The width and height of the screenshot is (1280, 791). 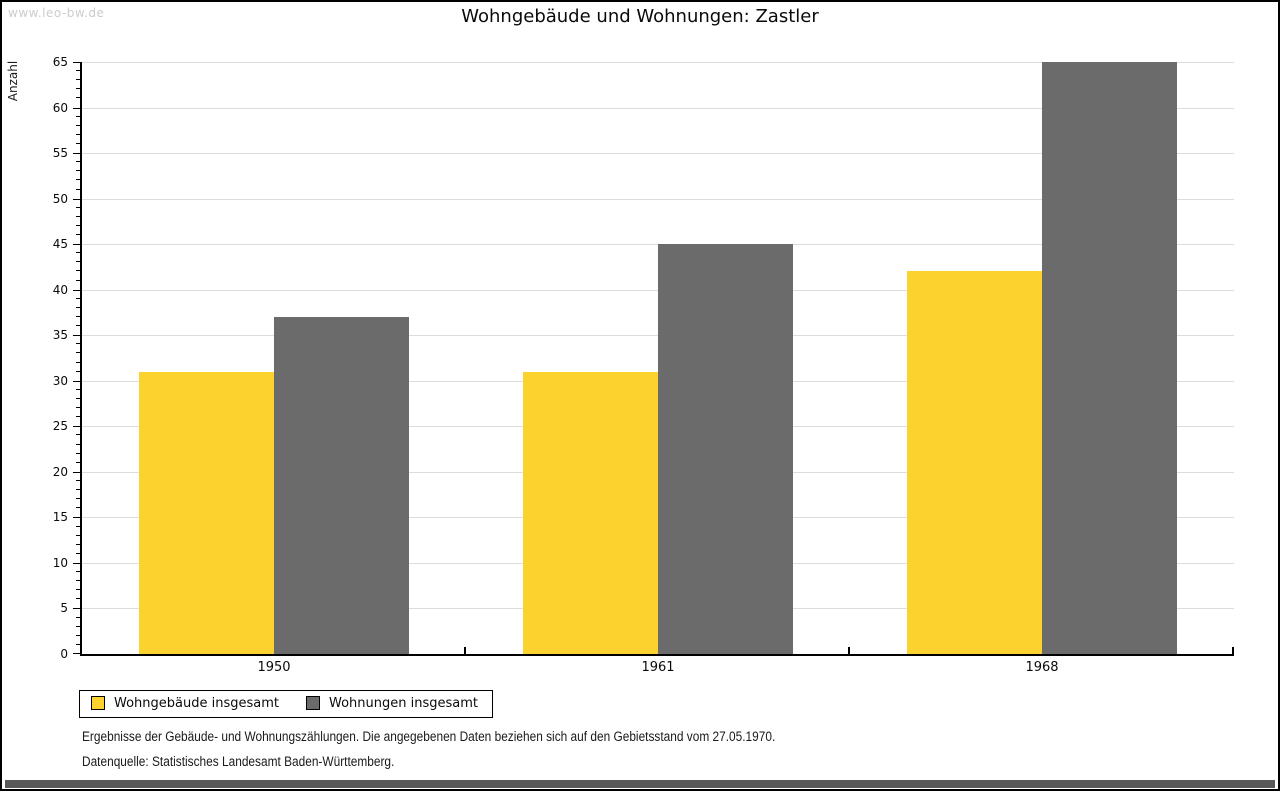 I want to click on y-tick-label-15: 15, so click(x=60, y=517).